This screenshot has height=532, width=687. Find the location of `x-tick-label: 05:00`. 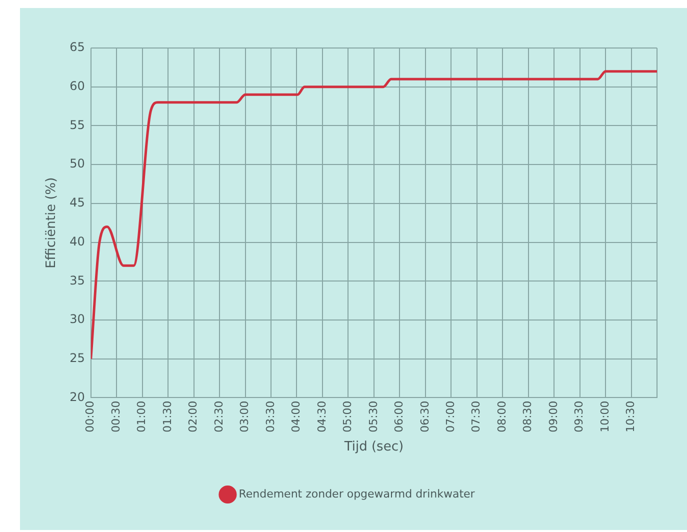

x-tick-label: 05:00 is located at coordinates (347, 416).